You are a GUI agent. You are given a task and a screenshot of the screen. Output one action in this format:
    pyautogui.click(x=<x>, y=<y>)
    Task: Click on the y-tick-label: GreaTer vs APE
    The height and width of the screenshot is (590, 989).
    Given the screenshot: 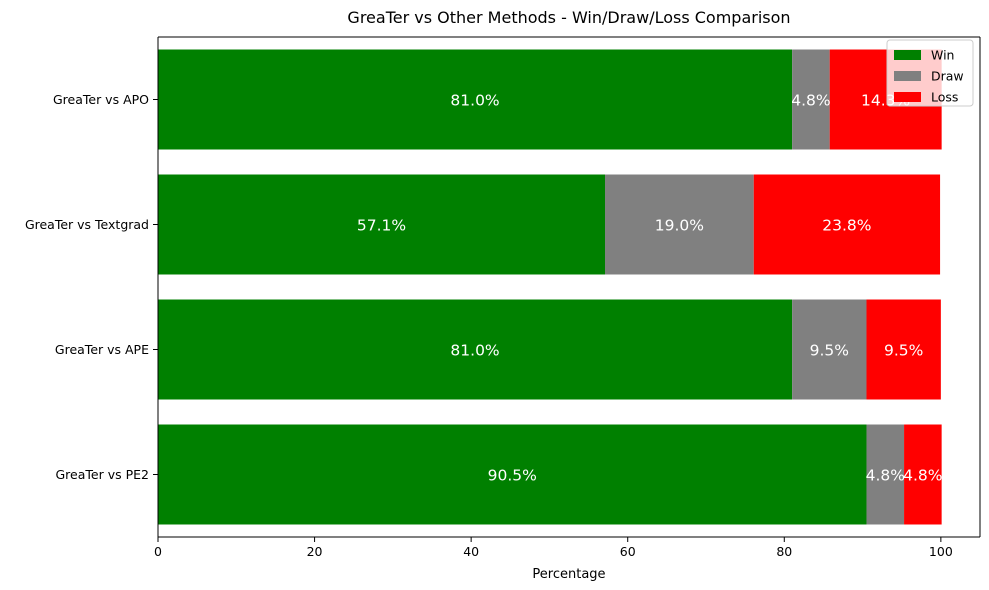 What is the action you would take?
    pyautogui.click(x=102, y=349)
    